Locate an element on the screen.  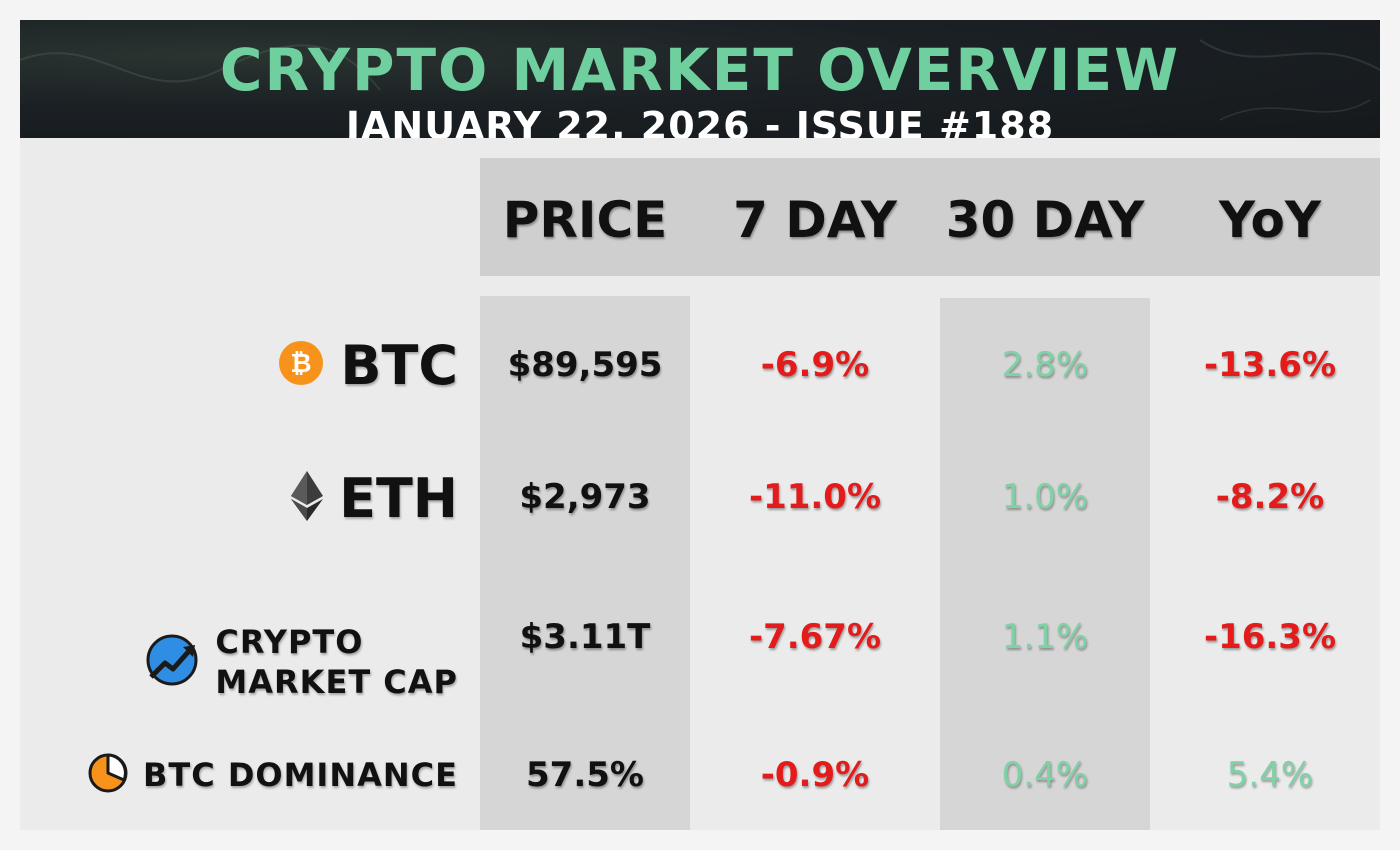
trending-up-icon is located at coordinates (172, 662).